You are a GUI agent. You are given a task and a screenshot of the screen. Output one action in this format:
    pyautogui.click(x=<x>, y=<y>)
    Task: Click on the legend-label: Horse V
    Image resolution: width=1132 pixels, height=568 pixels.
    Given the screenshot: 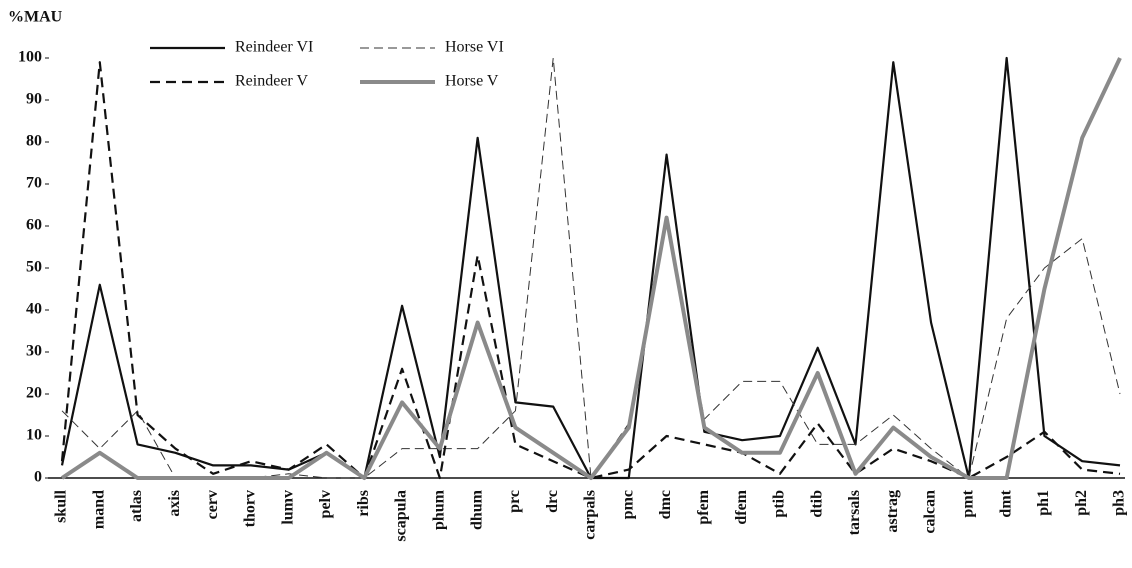 What is the action you would take?
    pyautogui.click(x=472, y=81)
    